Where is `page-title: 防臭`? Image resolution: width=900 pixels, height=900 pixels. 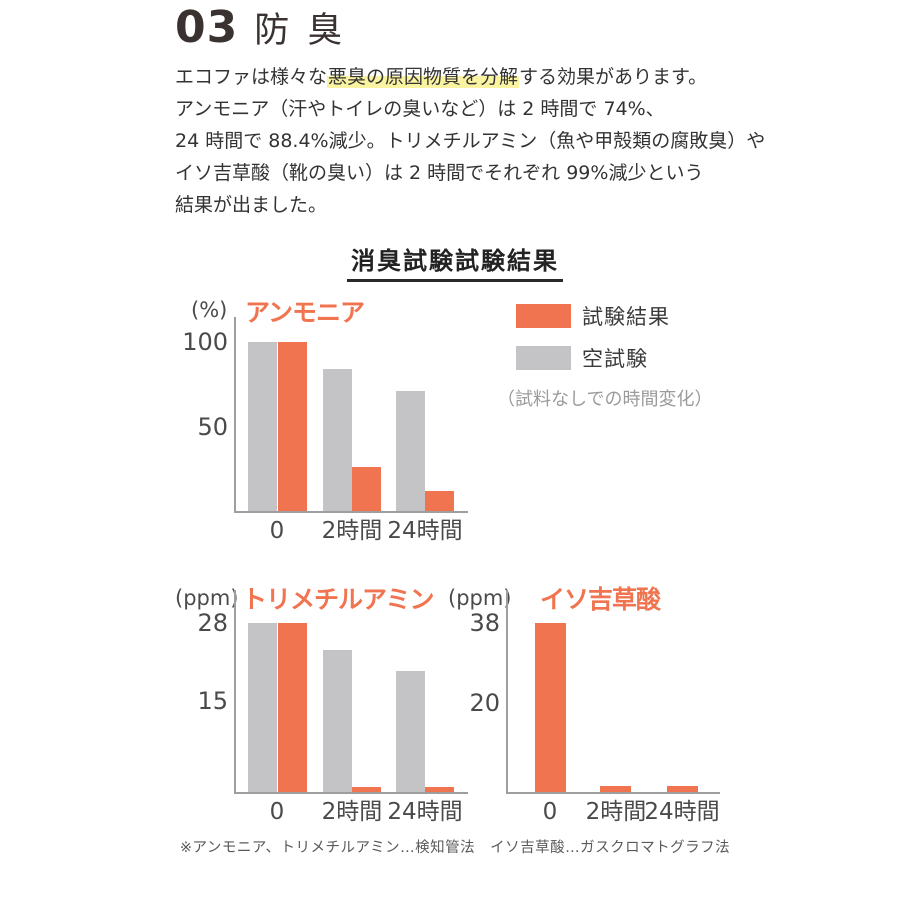 page-title: 防臭 is located at coordinates (307, 31).